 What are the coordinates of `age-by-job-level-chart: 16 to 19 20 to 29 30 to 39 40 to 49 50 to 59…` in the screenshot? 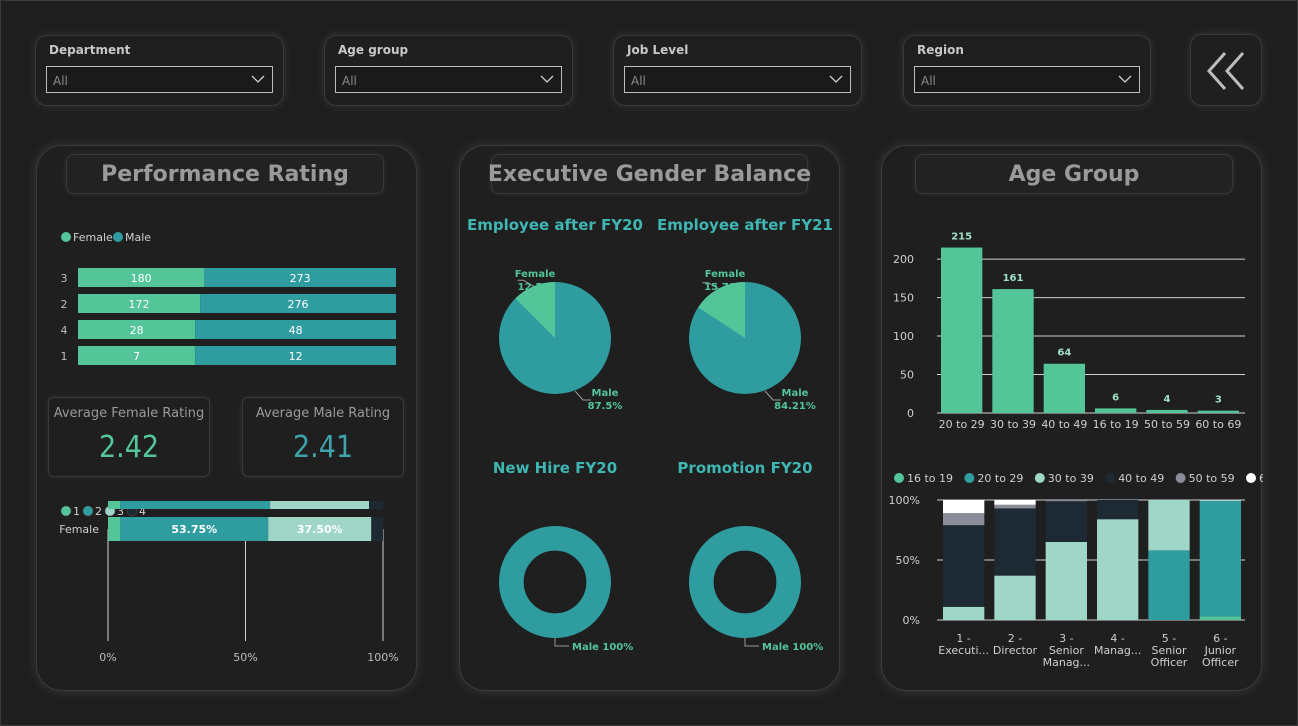 It's located at (1076, 570).